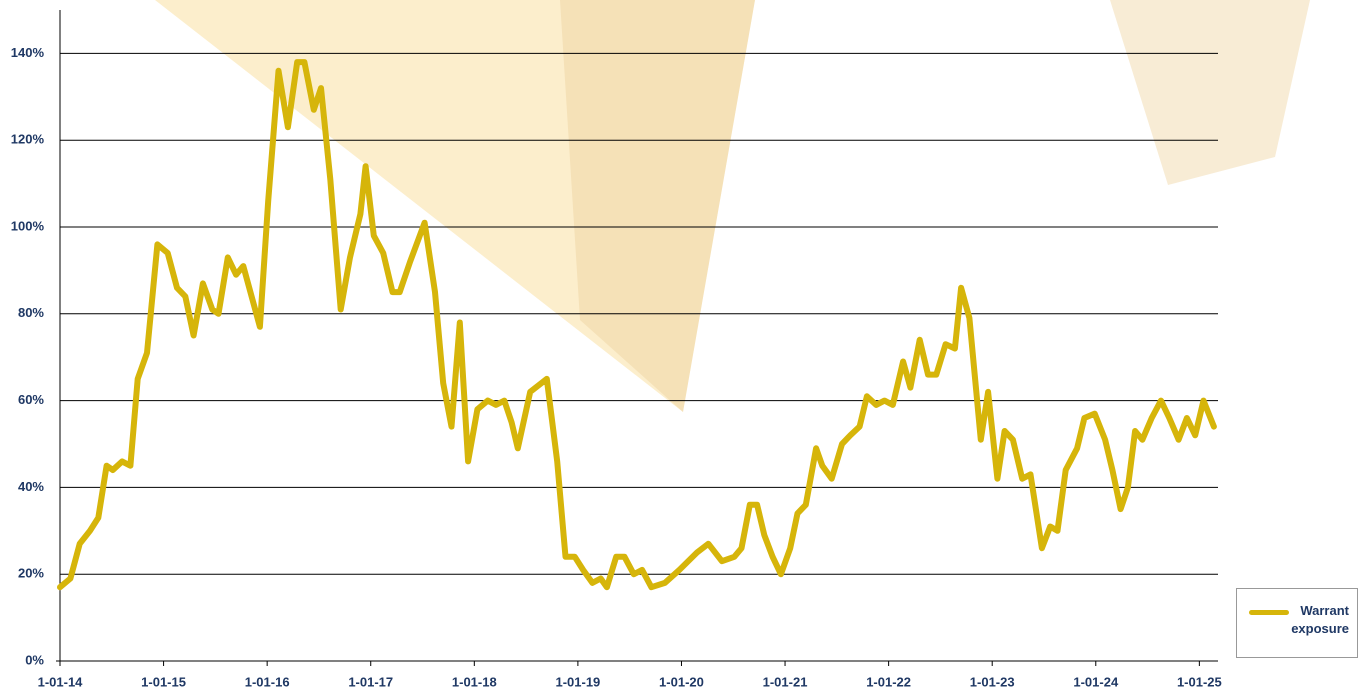 This screenshot has width=1362, height=691. Describe the element at coordinates (34, 659) in the screenshot. I see `y-tick-label: 0%` at that location.